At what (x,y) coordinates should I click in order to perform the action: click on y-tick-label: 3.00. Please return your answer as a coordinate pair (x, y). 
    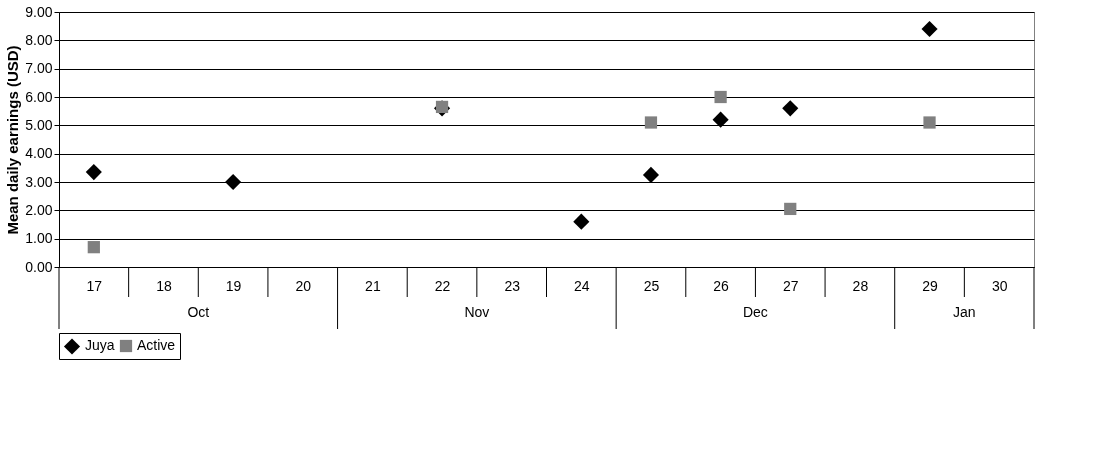
    Looking at the image, I should click on (39, 181).